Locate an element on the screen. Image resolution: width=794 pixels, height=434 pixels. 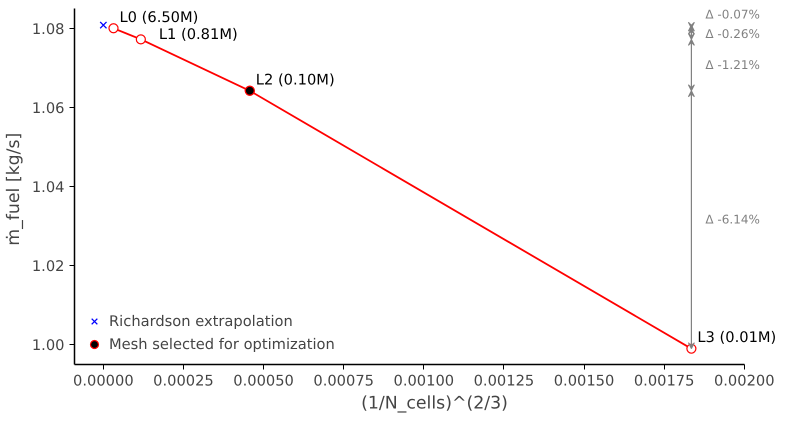
annotation: Δ -0.26% is located at coordinates (732, 33).